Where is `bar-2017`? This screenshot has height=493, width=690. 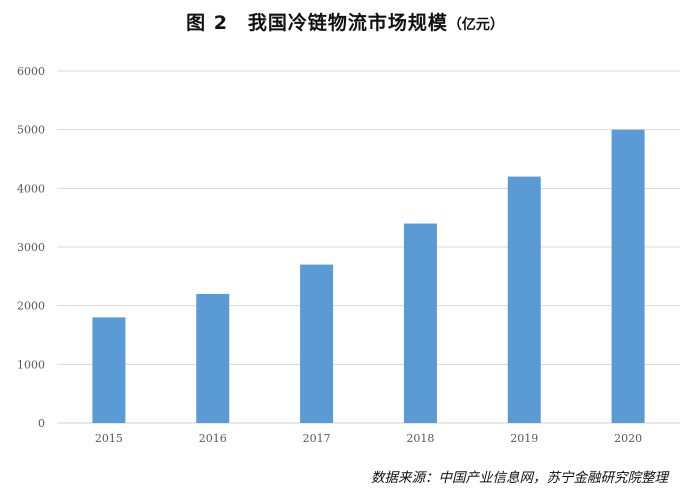 bar-2017 is located at coordinates (317, 343).